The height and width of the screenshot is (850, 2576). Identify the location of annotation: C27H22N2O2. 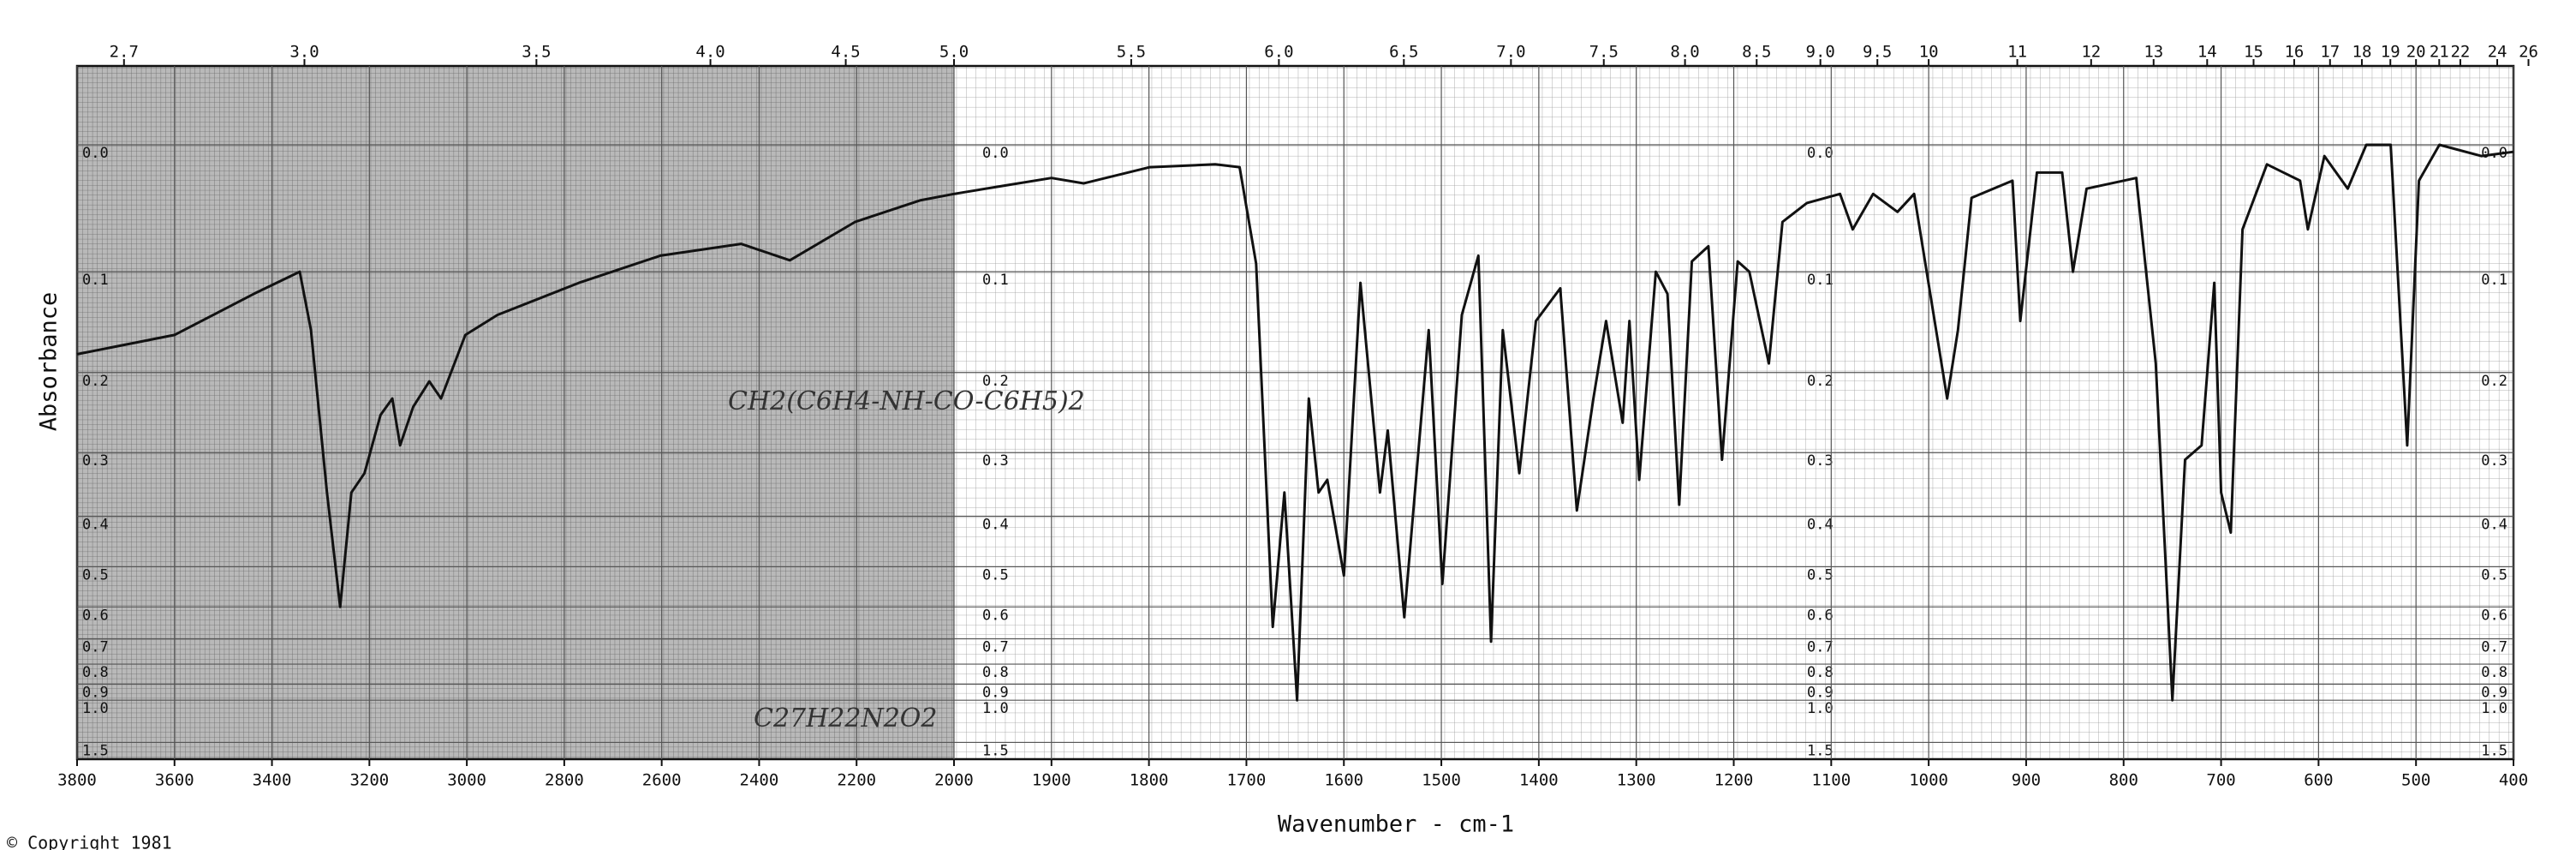
(845, 718).